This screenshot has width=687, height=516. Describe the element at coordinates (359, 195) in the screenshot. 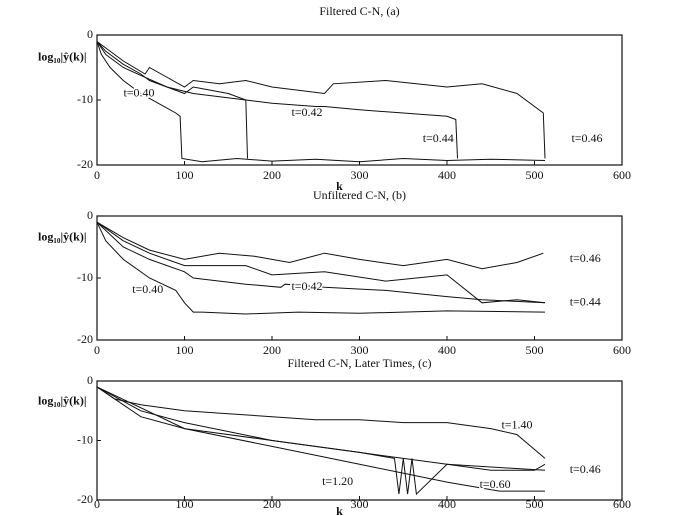

I see `panel-title: Unfiltered C-N, (b)` at that location.